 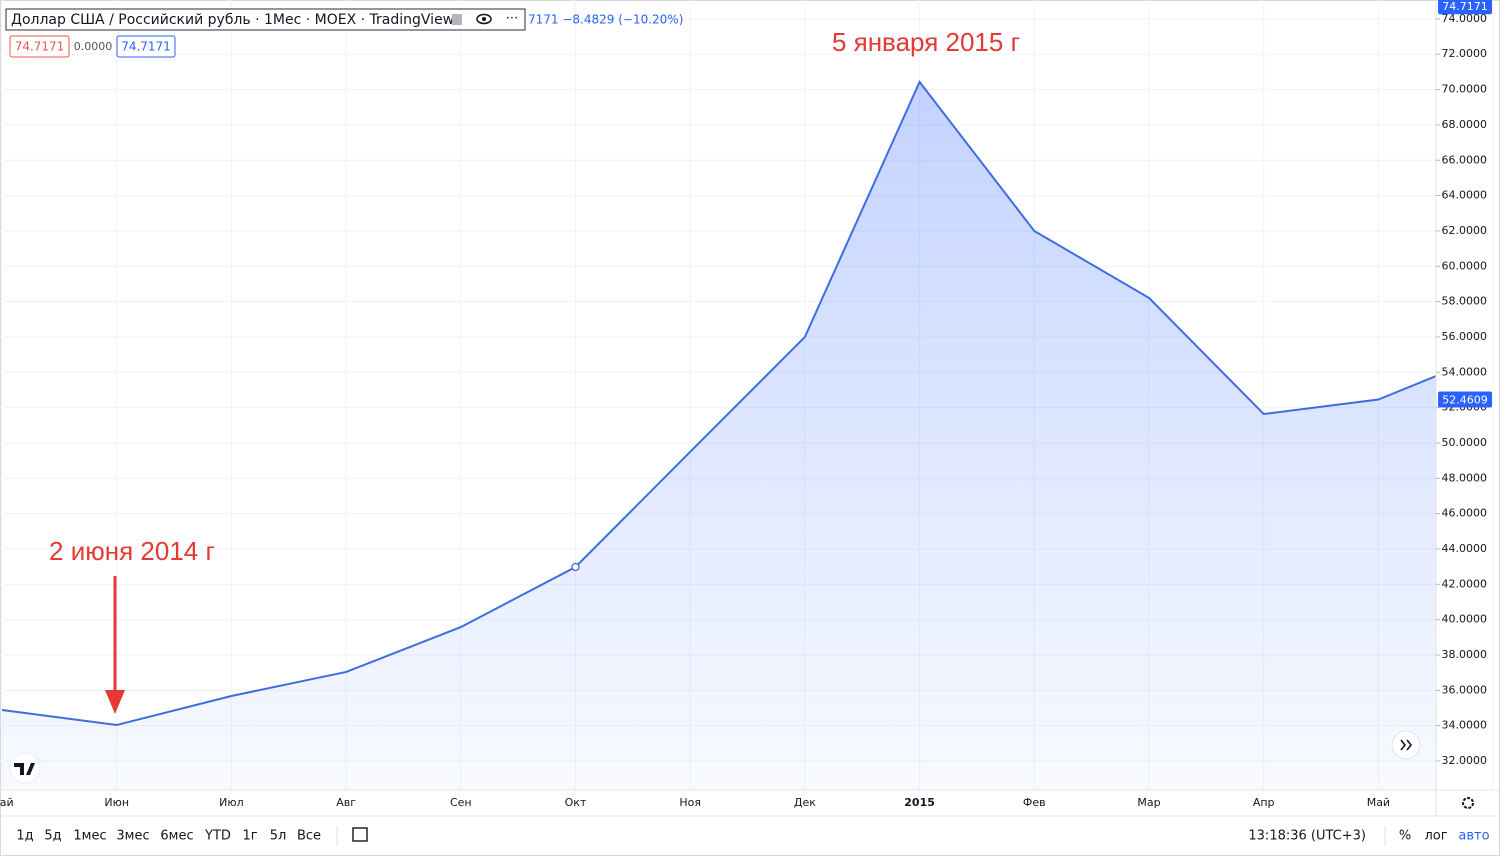 What do you see at coordinates (1465, 513) in the screenshot?
I see `y-tick-label: 46.0000` at bounding box center [1465, 513].